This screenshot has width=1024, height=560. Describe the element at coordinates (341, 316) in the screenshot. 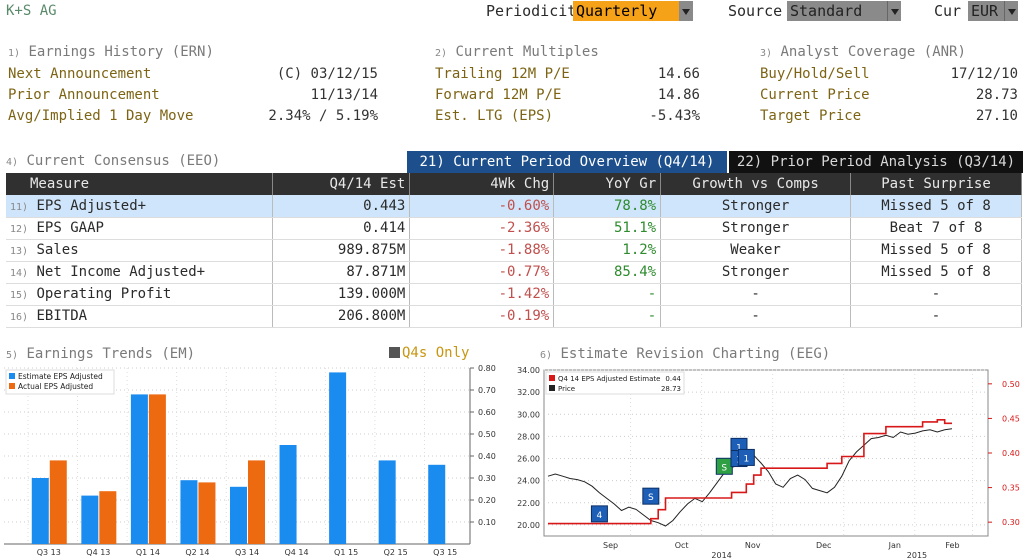

I see `estimate-cell: 206.800M` at that location.